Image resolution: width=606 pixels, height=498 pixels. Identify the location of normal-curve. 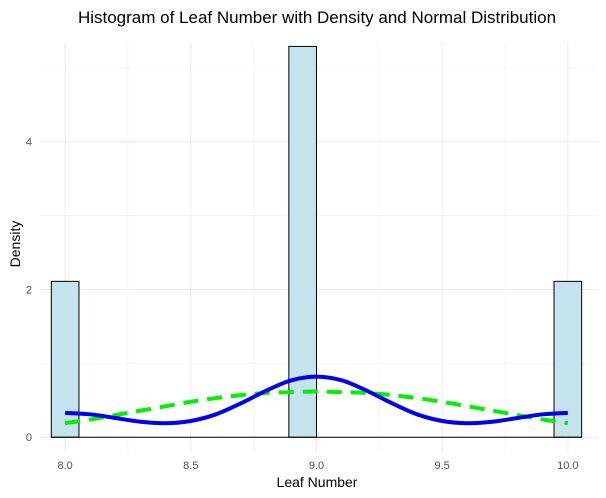
(316, 407).